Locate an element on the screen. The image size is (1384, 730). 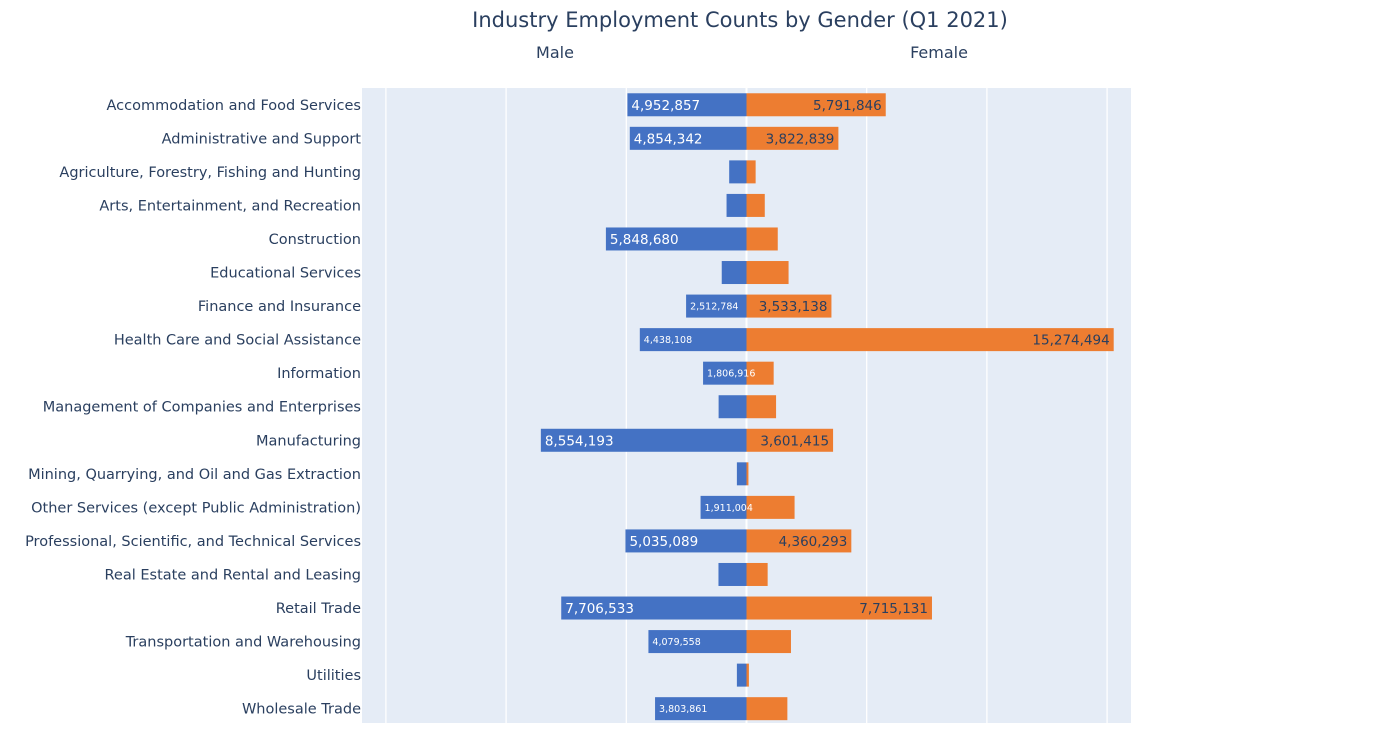
category-label: Real Estate and Rental and Leasing is located at coordinates (233, 575).